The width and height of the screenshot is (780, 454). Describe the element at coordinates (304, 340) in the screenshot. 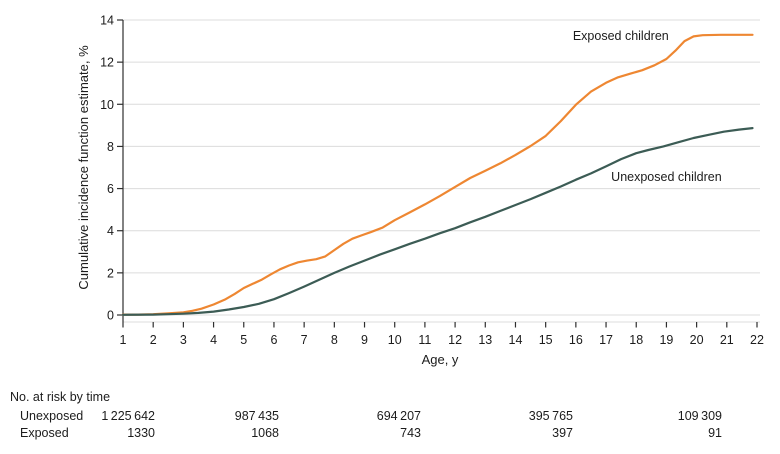

I see `x-tick-label: 7` at that location.